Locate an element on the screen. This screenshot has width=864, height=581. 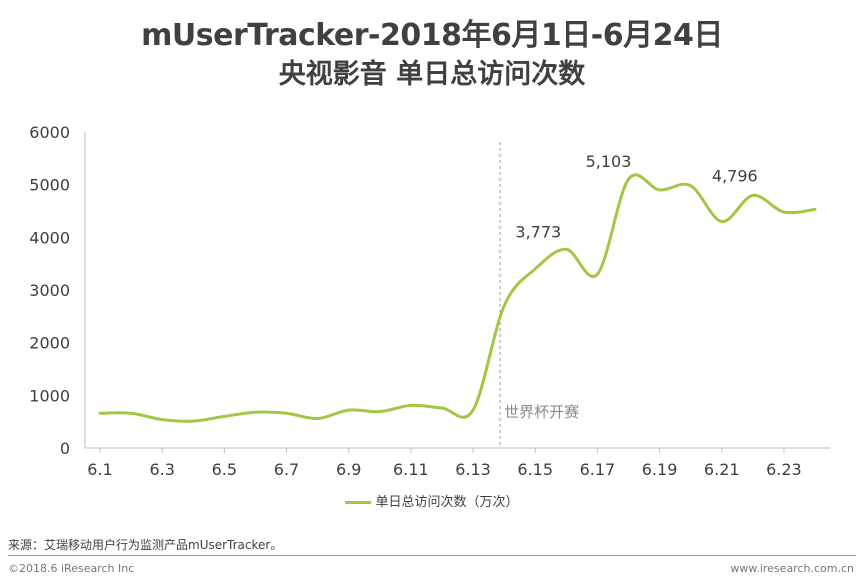
legend-label: 单日总访问次数（万次） is located at coordinates (447, 502).